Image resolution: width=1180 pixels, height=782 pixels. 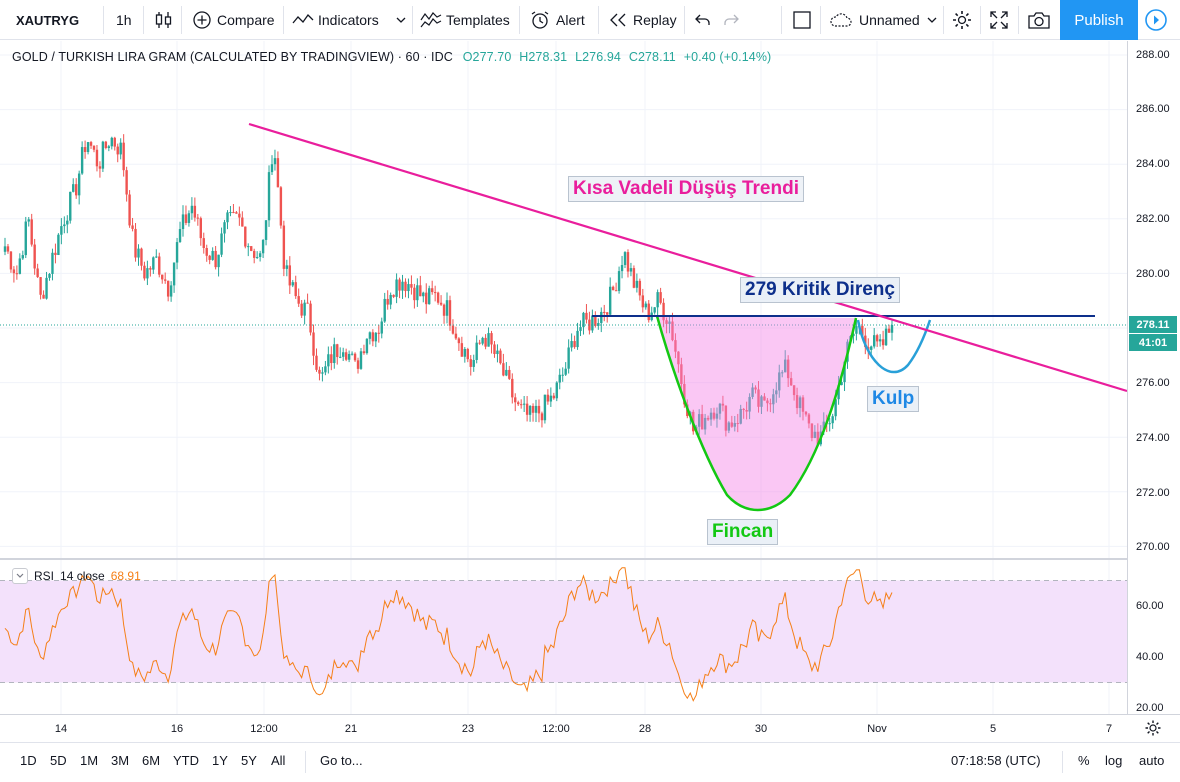 I want to click on trend-annotation: Kısa Vadeli Düşüş Trendi, so click(x=686, y=189).